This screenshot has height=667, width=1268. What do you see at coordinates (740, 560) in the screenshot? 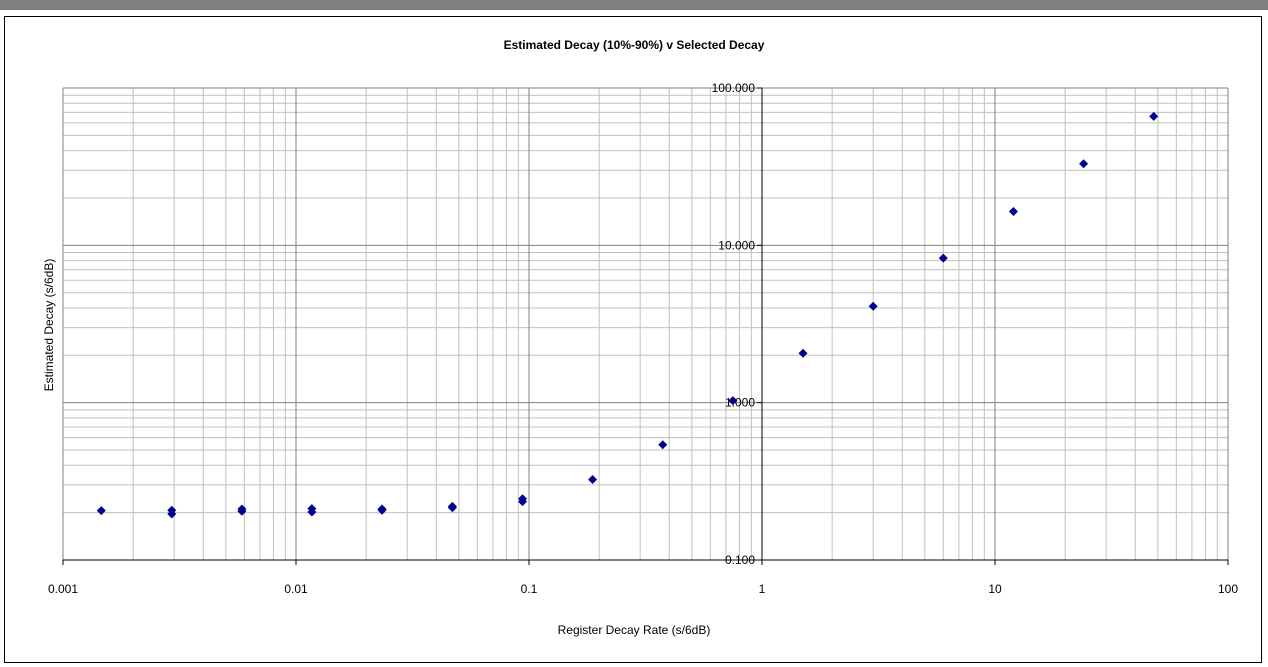
I see `y-tick-label: 0.100` at bounding box center [740, 560].